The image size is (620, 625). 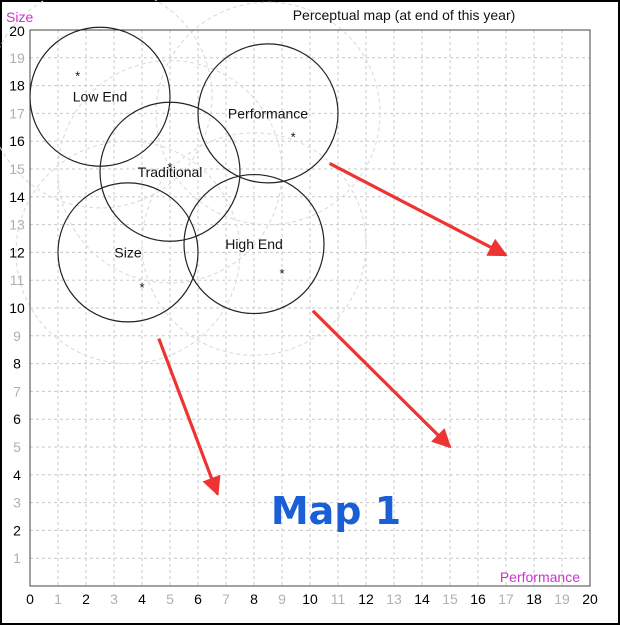 What do you see at coordinates (17, 225) in the screenshot?
I see `y-tick-label: 13` at bounding box center [17, 225].